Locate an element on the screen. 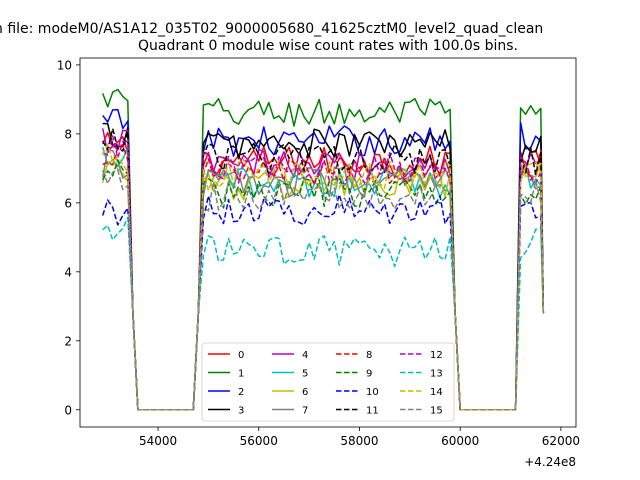 The width and height of the screenshot is (640, 480). y-tick-label: 4 is located at coordinates (68, 272).